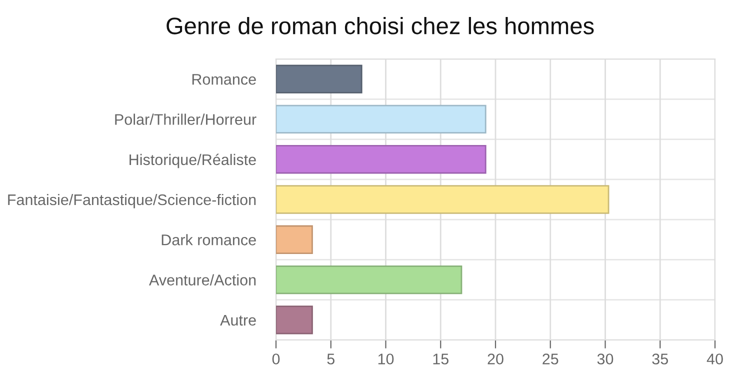 The image size is (742, 392). What do you see at coordinates (330, 359) in the screenshot?
I see `x-tick-label: 5` at bounding box center [330, 359].